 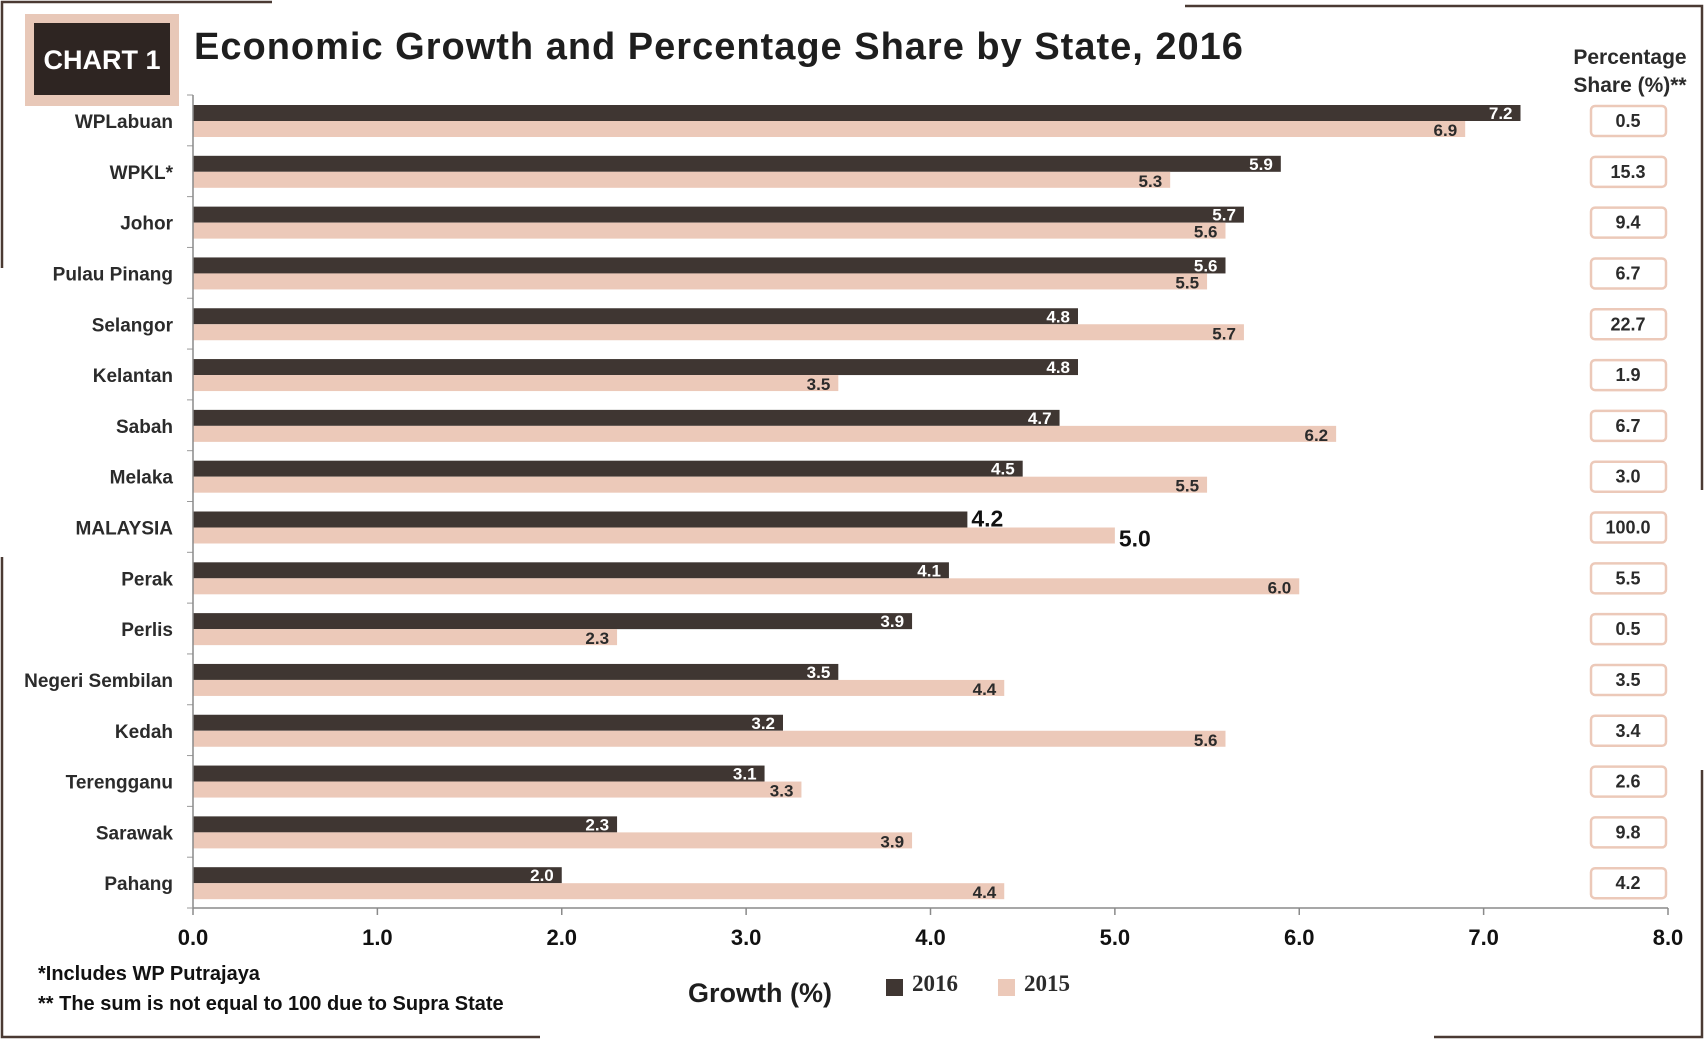 I want to click on category-label: Perlis, so click(x=147, y=630).